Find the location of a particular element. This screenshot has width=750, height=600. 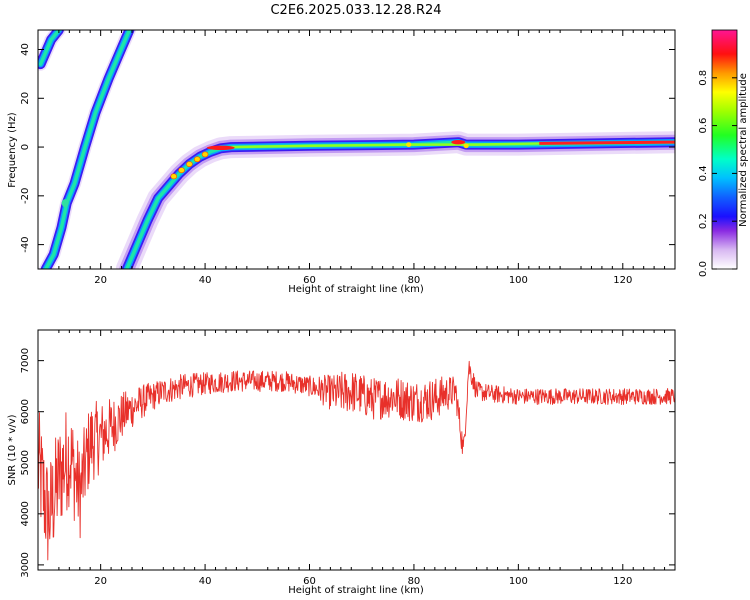

colorbar-tick-label: 0.0 is located at coordinates (703, 269).